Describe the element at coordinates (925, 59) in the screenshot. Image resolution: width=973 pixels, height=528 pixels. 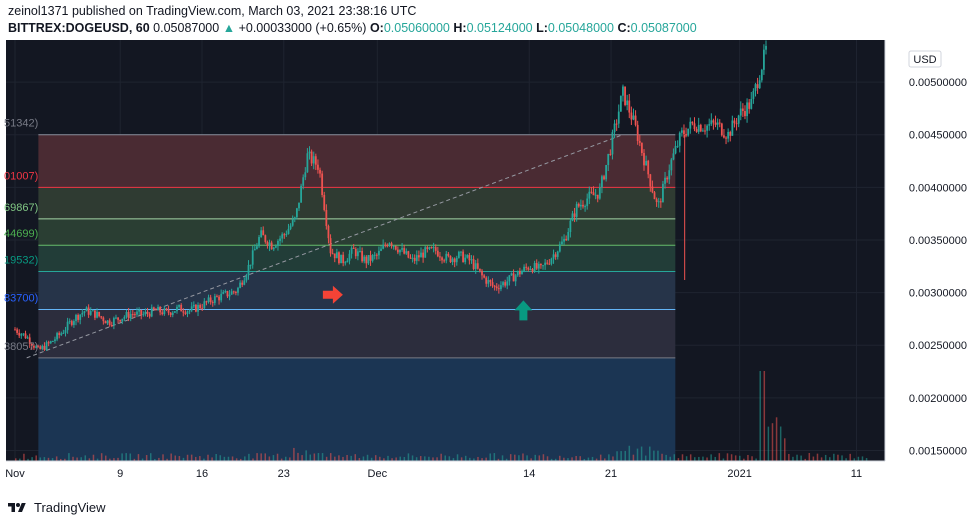
I see `currency-badge` at that location.